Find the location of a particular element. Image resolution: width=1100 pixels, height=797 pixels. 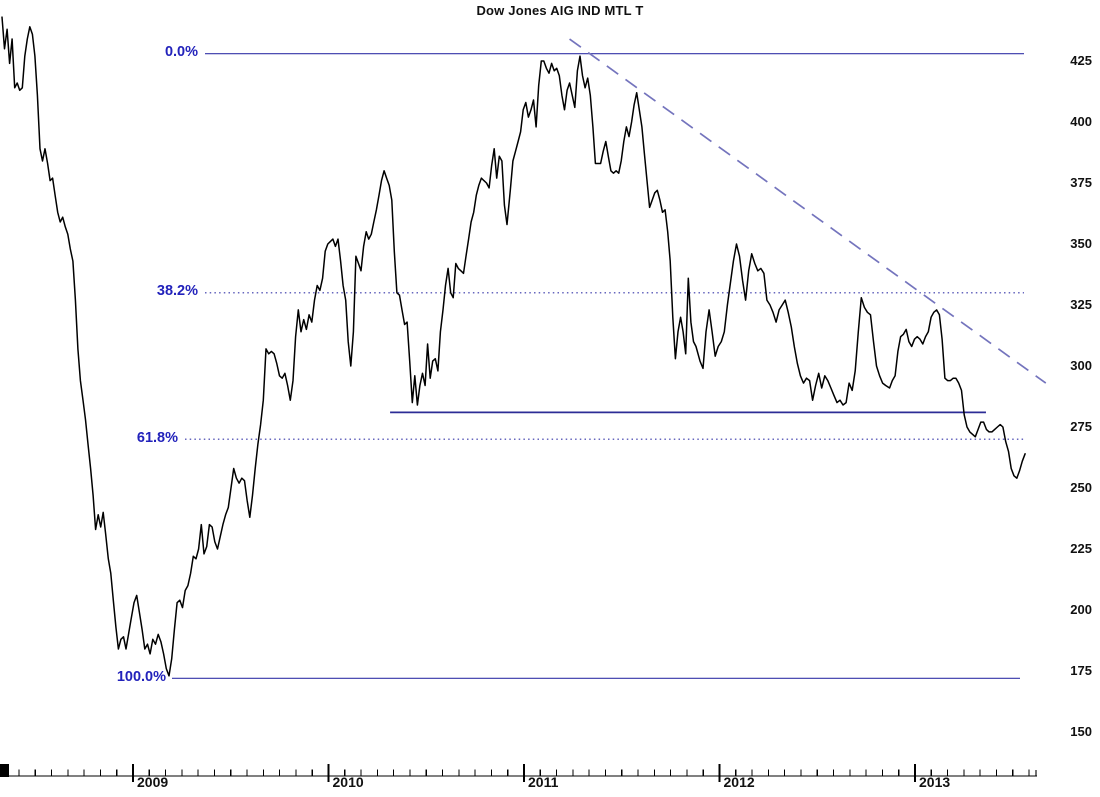

y-axis-label-275: 275 is located at coordinates (1081, 426).